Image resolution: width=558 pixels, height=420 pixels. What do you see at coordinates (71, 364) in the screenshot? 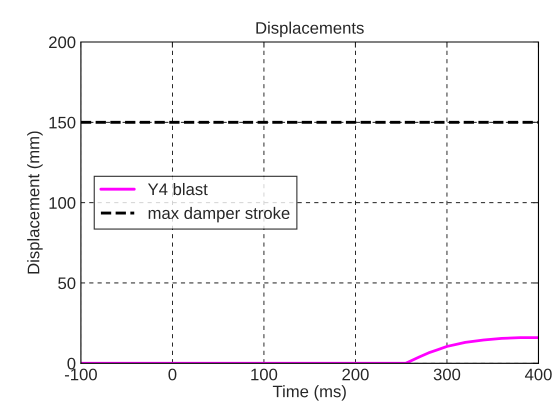
I see `y-tick-label: 0` at bounding box center [71, 364].